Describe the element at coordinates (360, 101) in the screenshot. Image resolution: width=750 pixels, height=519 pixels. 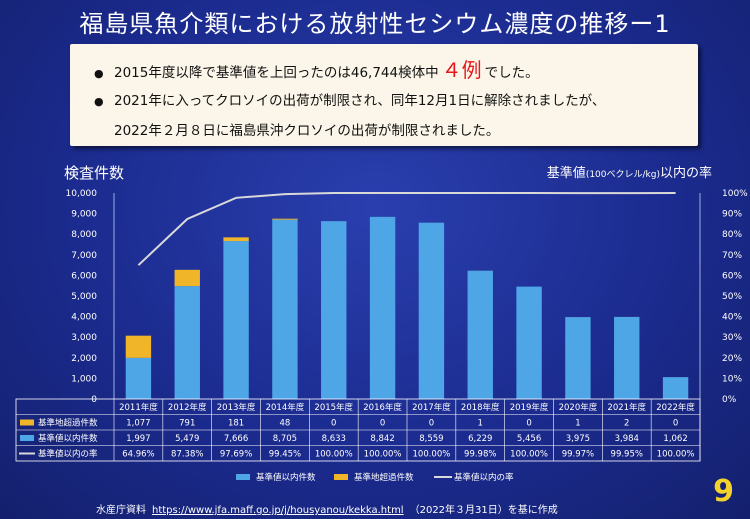
I see `notice-line-2-text: 2021年に入ってクロソイの出荷が制限され、同年12月1日に解除されましたが、` at that location.